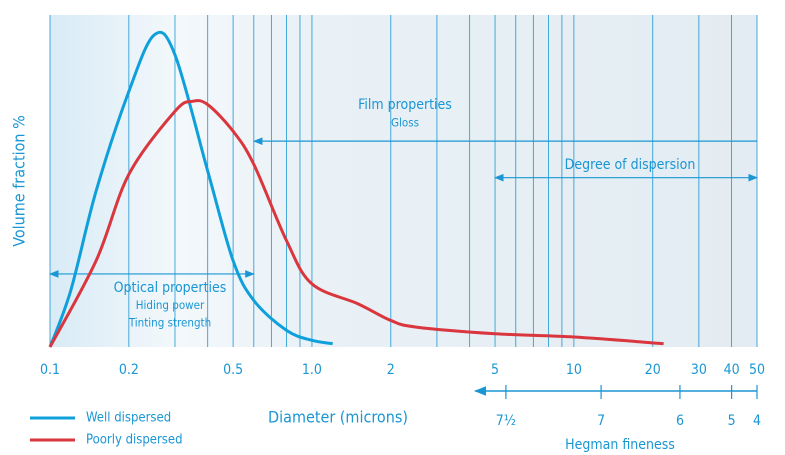 This screenshot has height=455, width=785. What do you see at coordinates (495, 370) in the screenshot?
I see `x-tick-label: 5` at bounding box center [495, 370].